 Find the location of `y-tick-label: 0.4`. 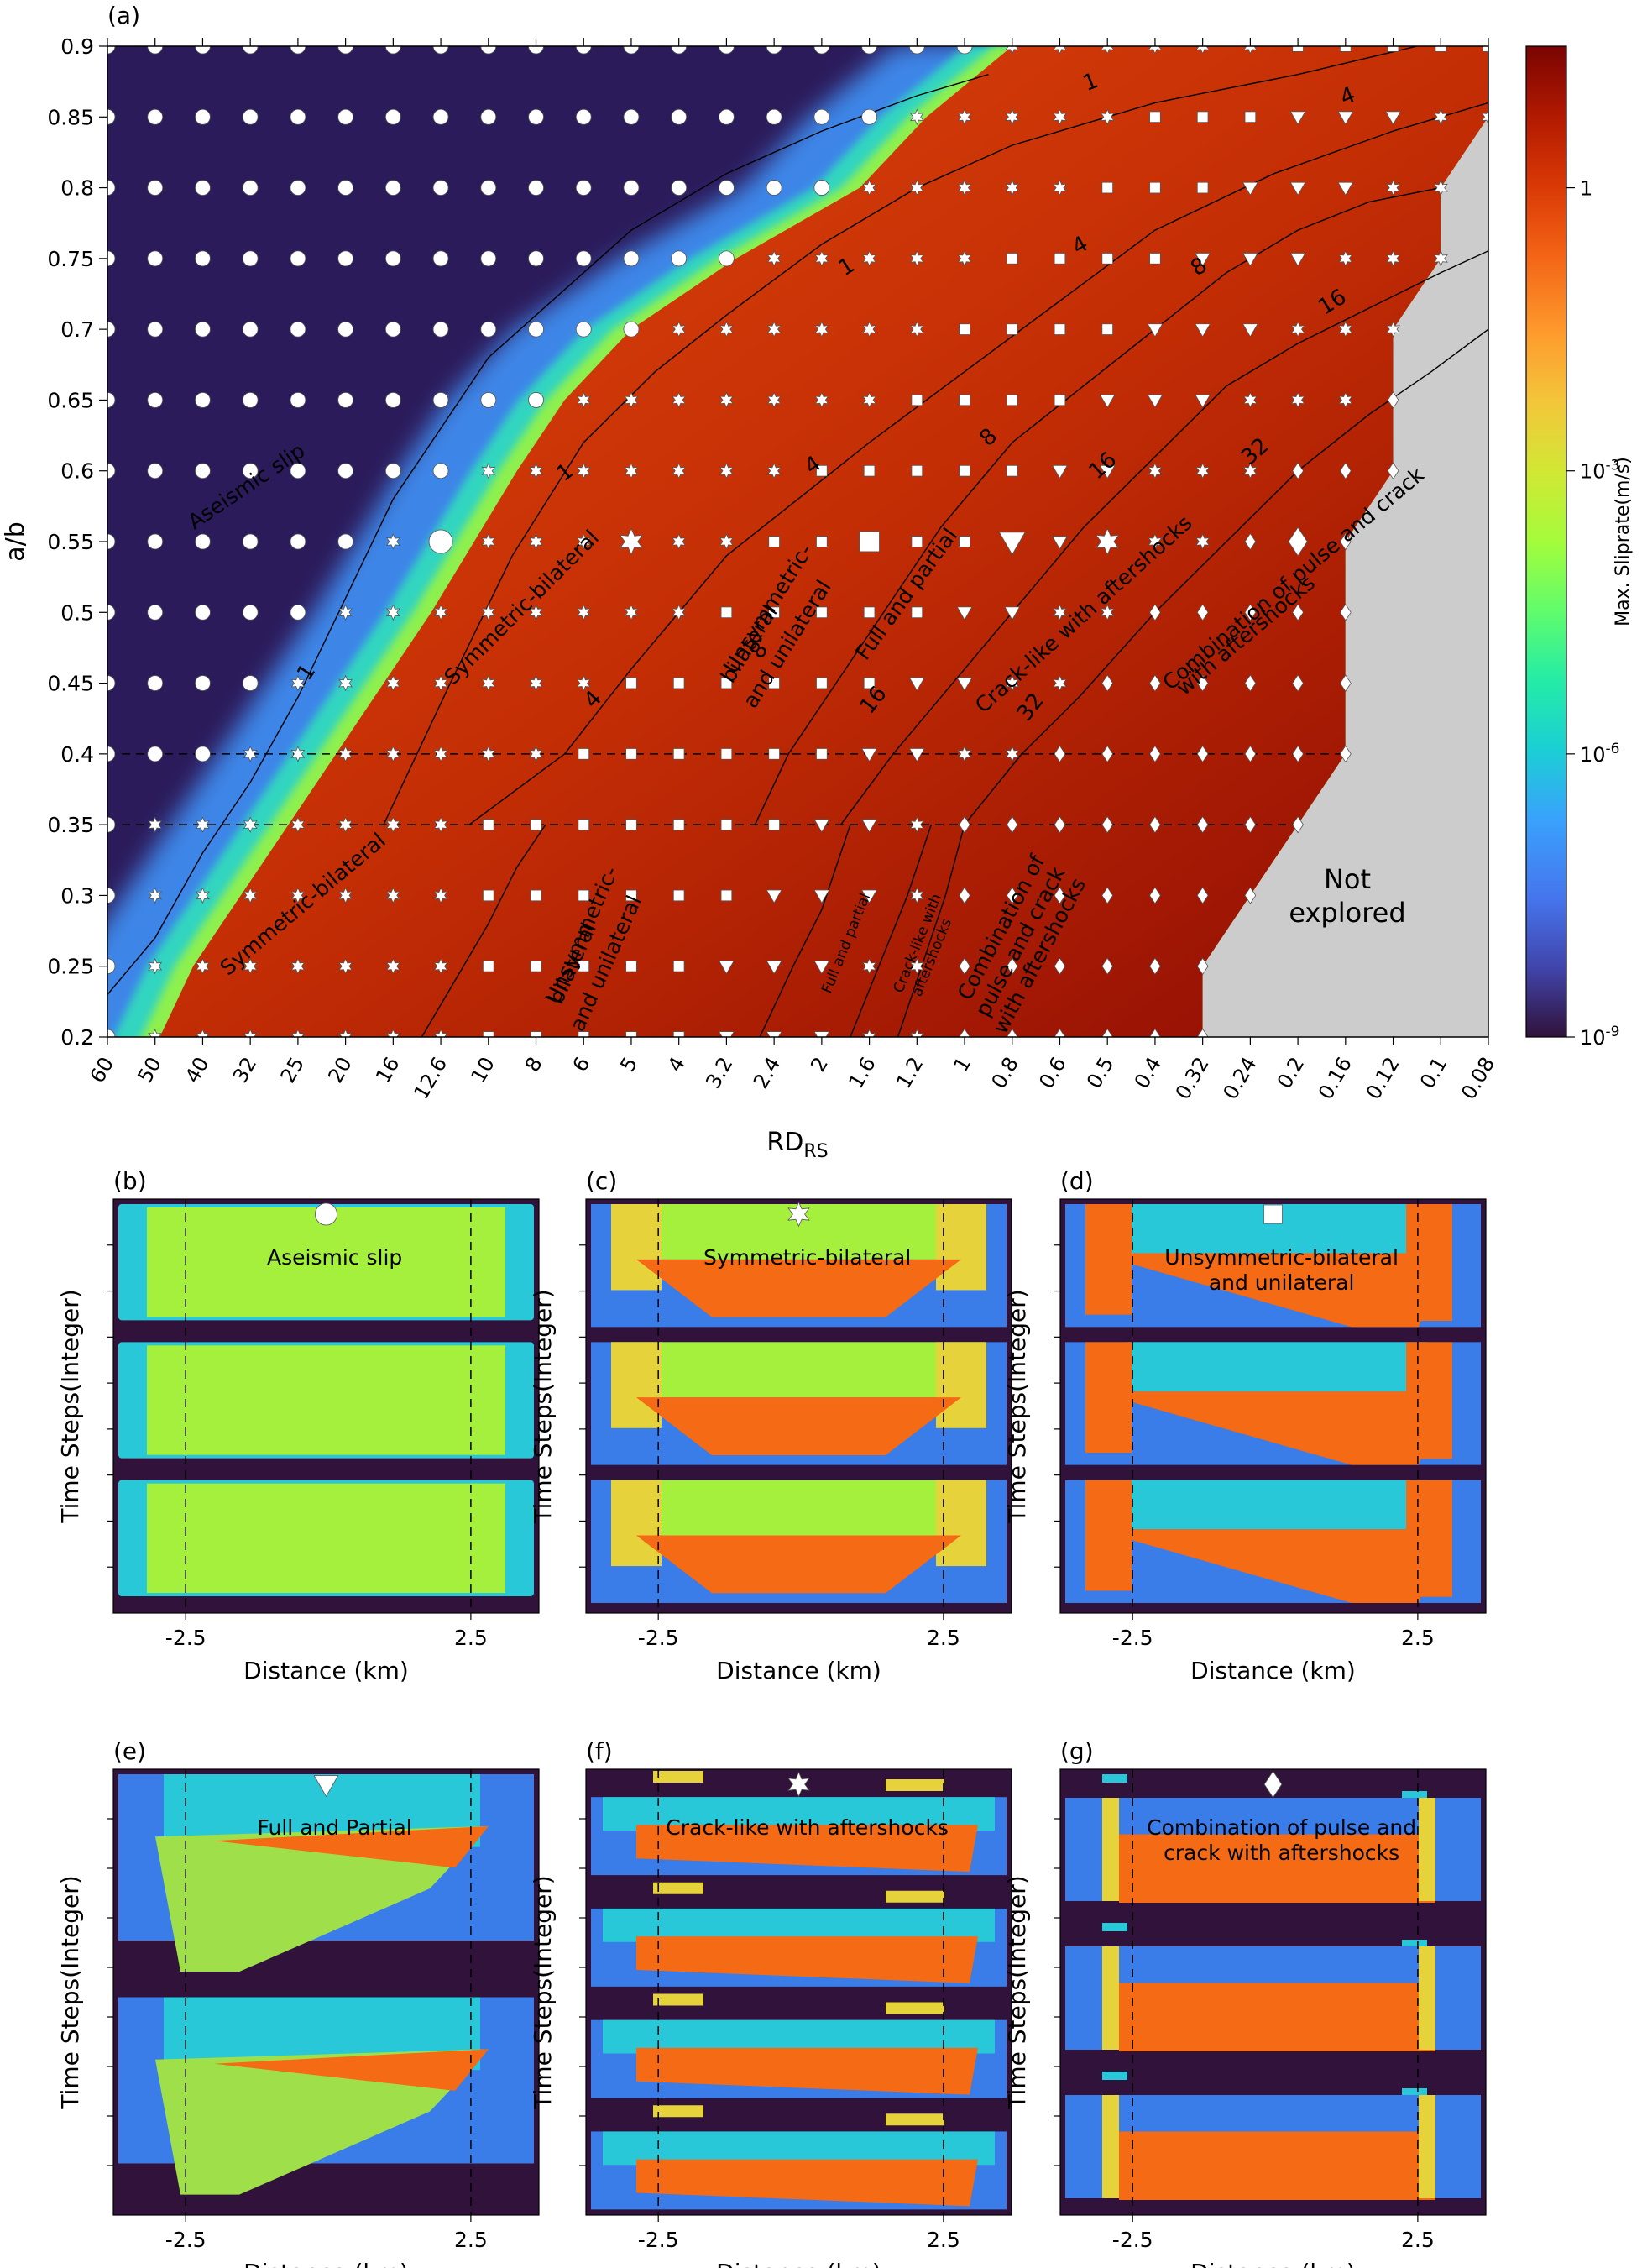

y-tick-label: 0.4 is located at coordinates (77, 755).